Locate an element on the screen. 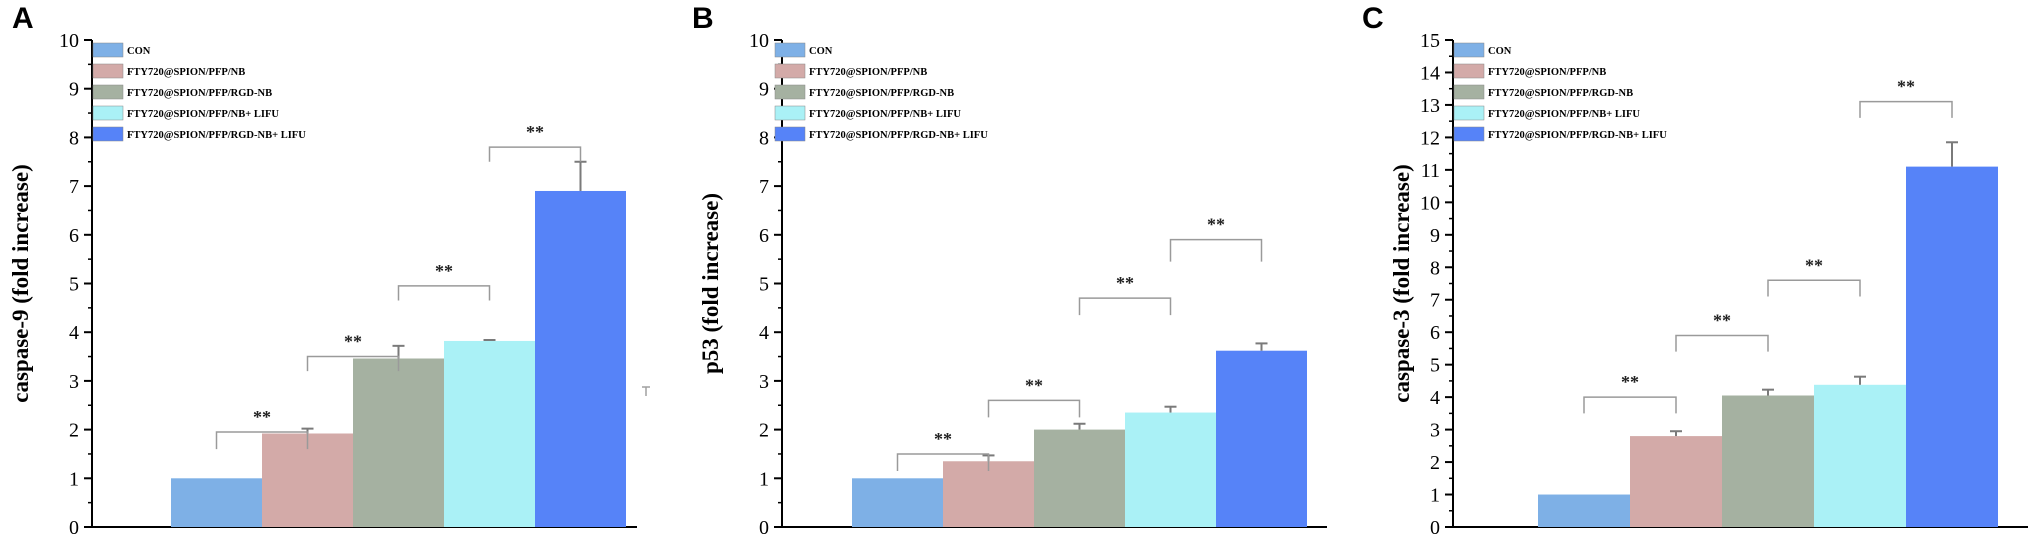 This screenshot has height=540, width=2031. y-tick-label: 2 is located at coordinates (1435, 463).